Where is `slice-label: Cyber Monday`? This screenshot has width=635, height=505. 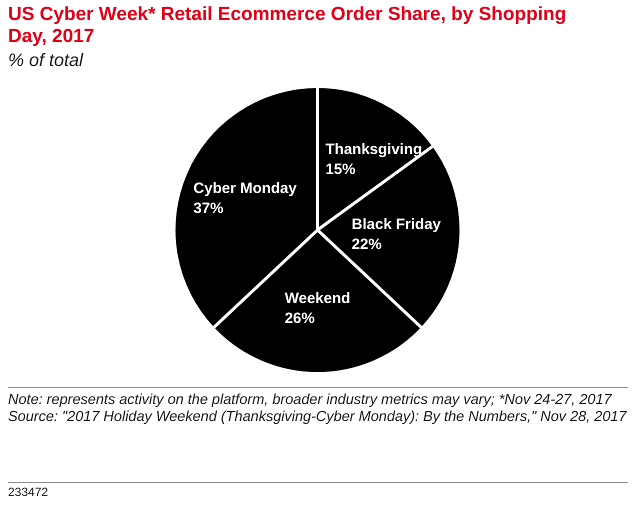
slice-label: Cyber Monday is located at coordinates (245, 188).